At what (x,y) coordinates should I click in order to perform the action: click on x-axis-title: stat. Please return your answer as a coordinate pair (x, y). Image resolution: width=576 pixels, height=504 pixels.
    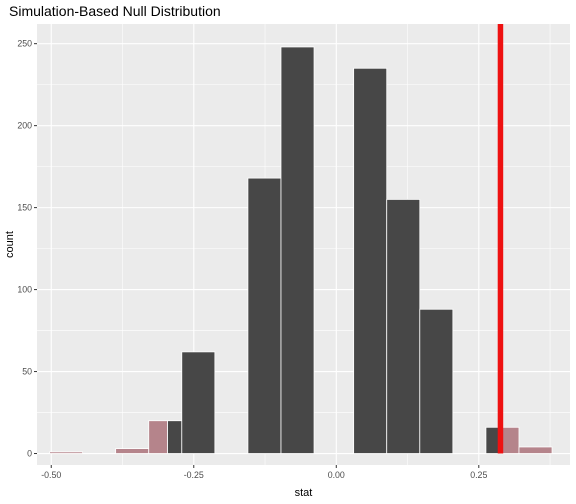
    Looking at the image, I should click on (304, 493).